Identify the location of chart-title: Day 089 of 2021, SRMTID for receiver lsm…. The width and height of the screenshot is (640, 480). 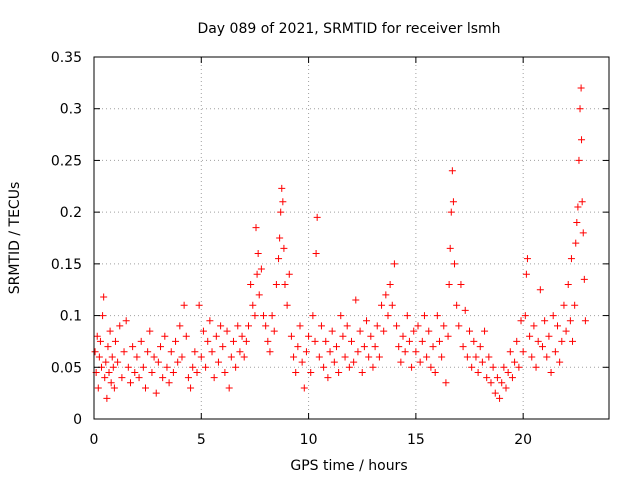
(348, 29).